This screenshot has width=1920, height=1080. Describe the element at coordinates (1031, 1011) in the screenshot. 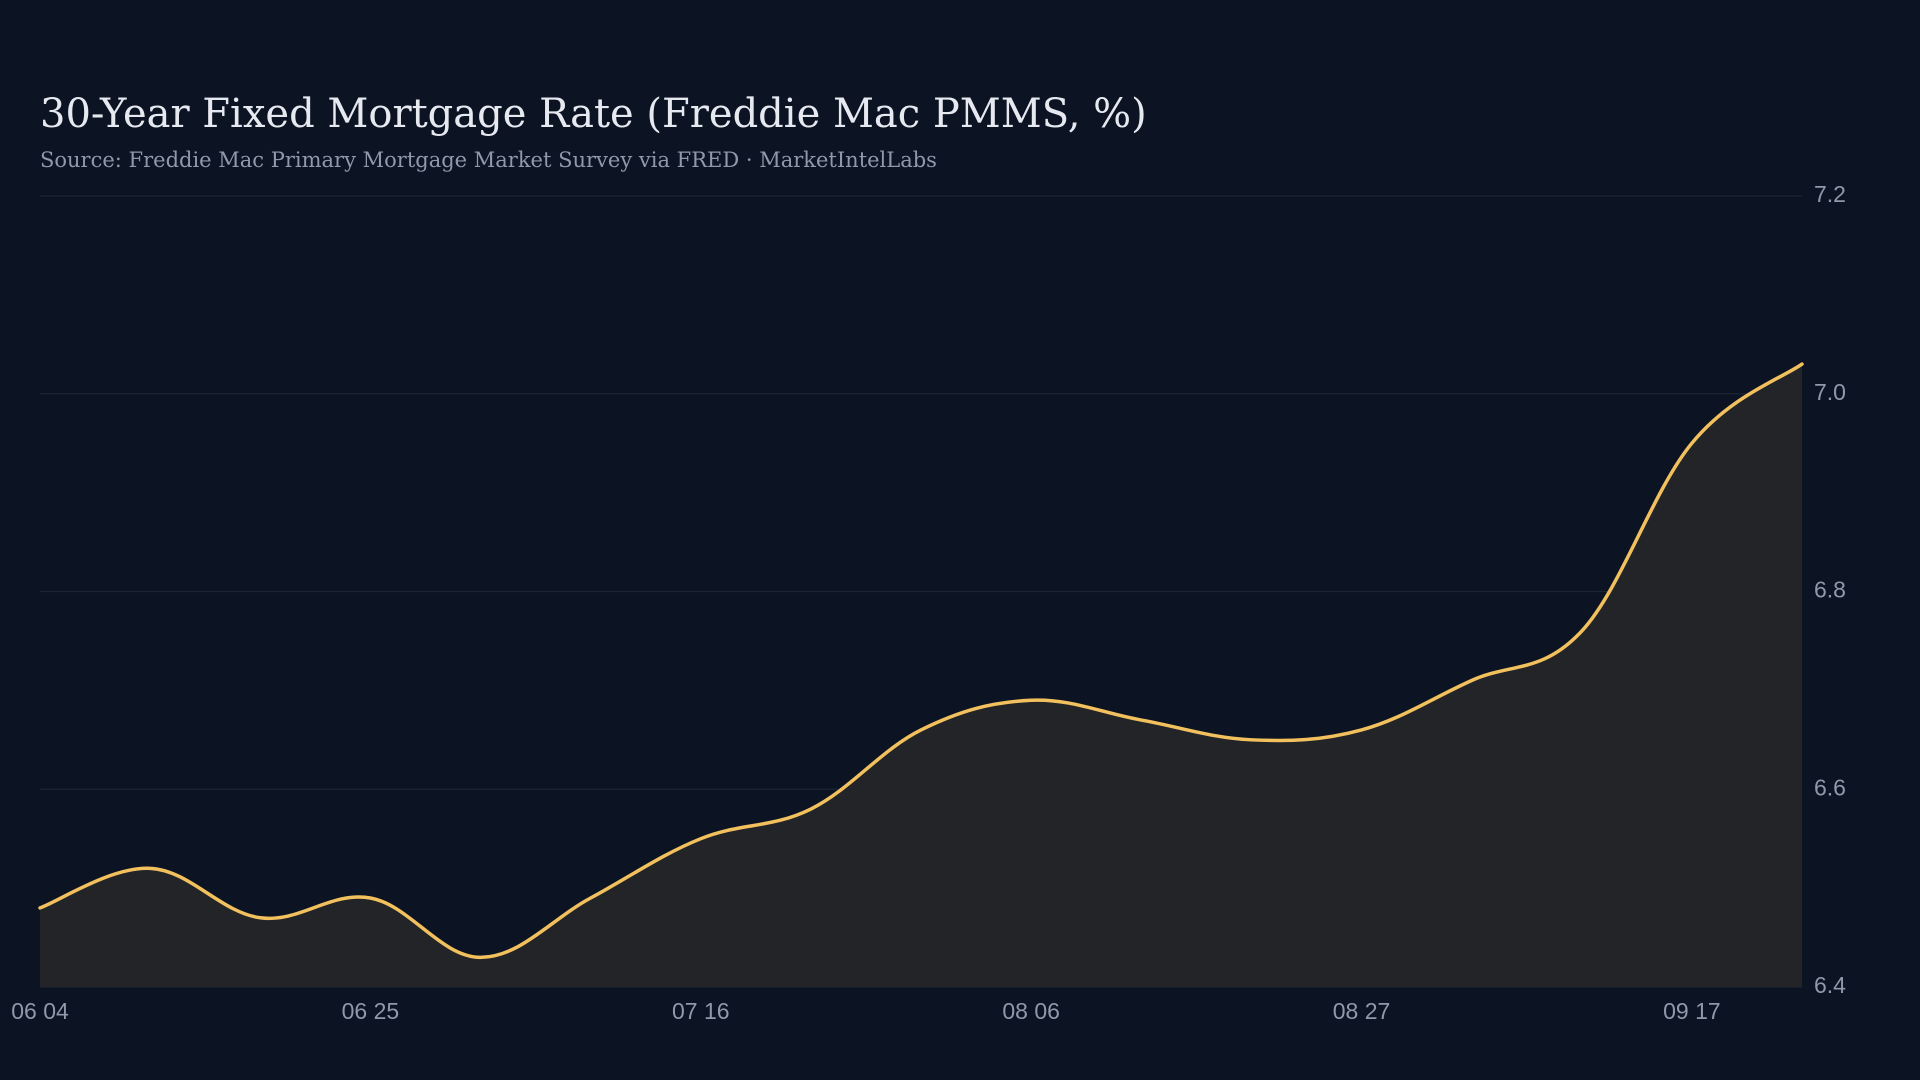

I see `x-tick-label: 08 06` at that location.